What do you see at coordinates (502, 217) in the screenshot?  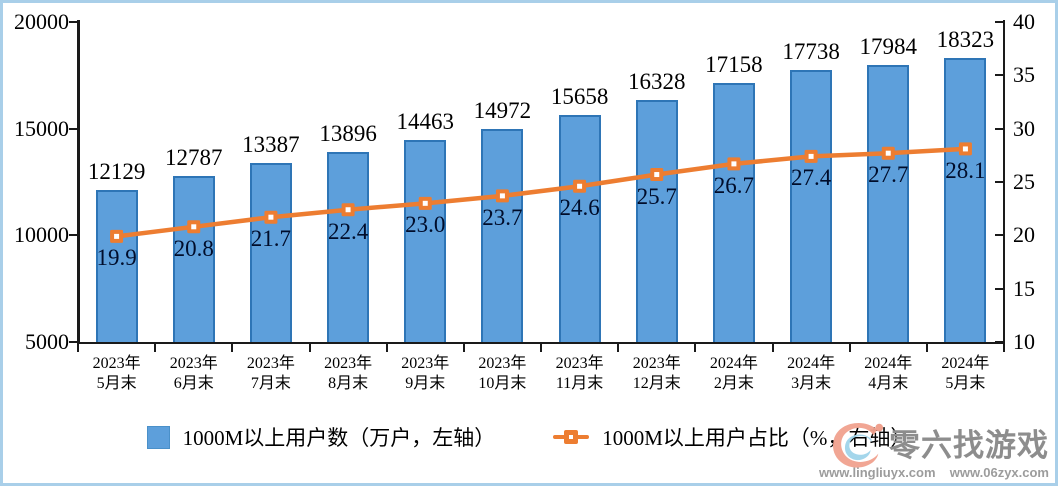 I see `line-value-label: 23.7` at bounding box center [502, 217].